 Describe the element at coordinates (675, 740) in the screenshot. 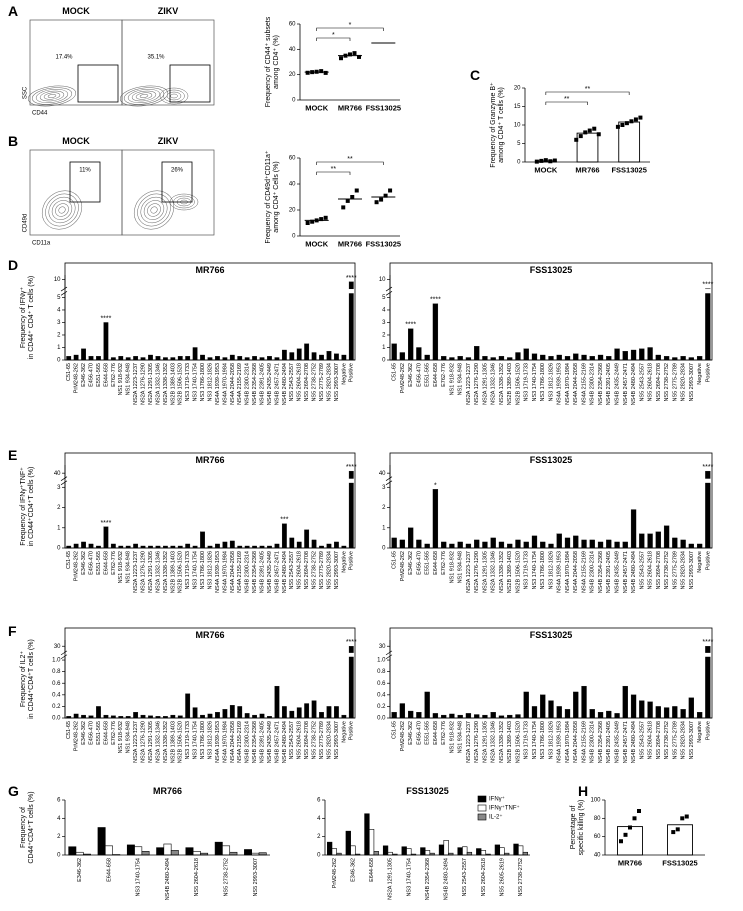

I see `x-tick-label: NS5 2775-2789` at that location.